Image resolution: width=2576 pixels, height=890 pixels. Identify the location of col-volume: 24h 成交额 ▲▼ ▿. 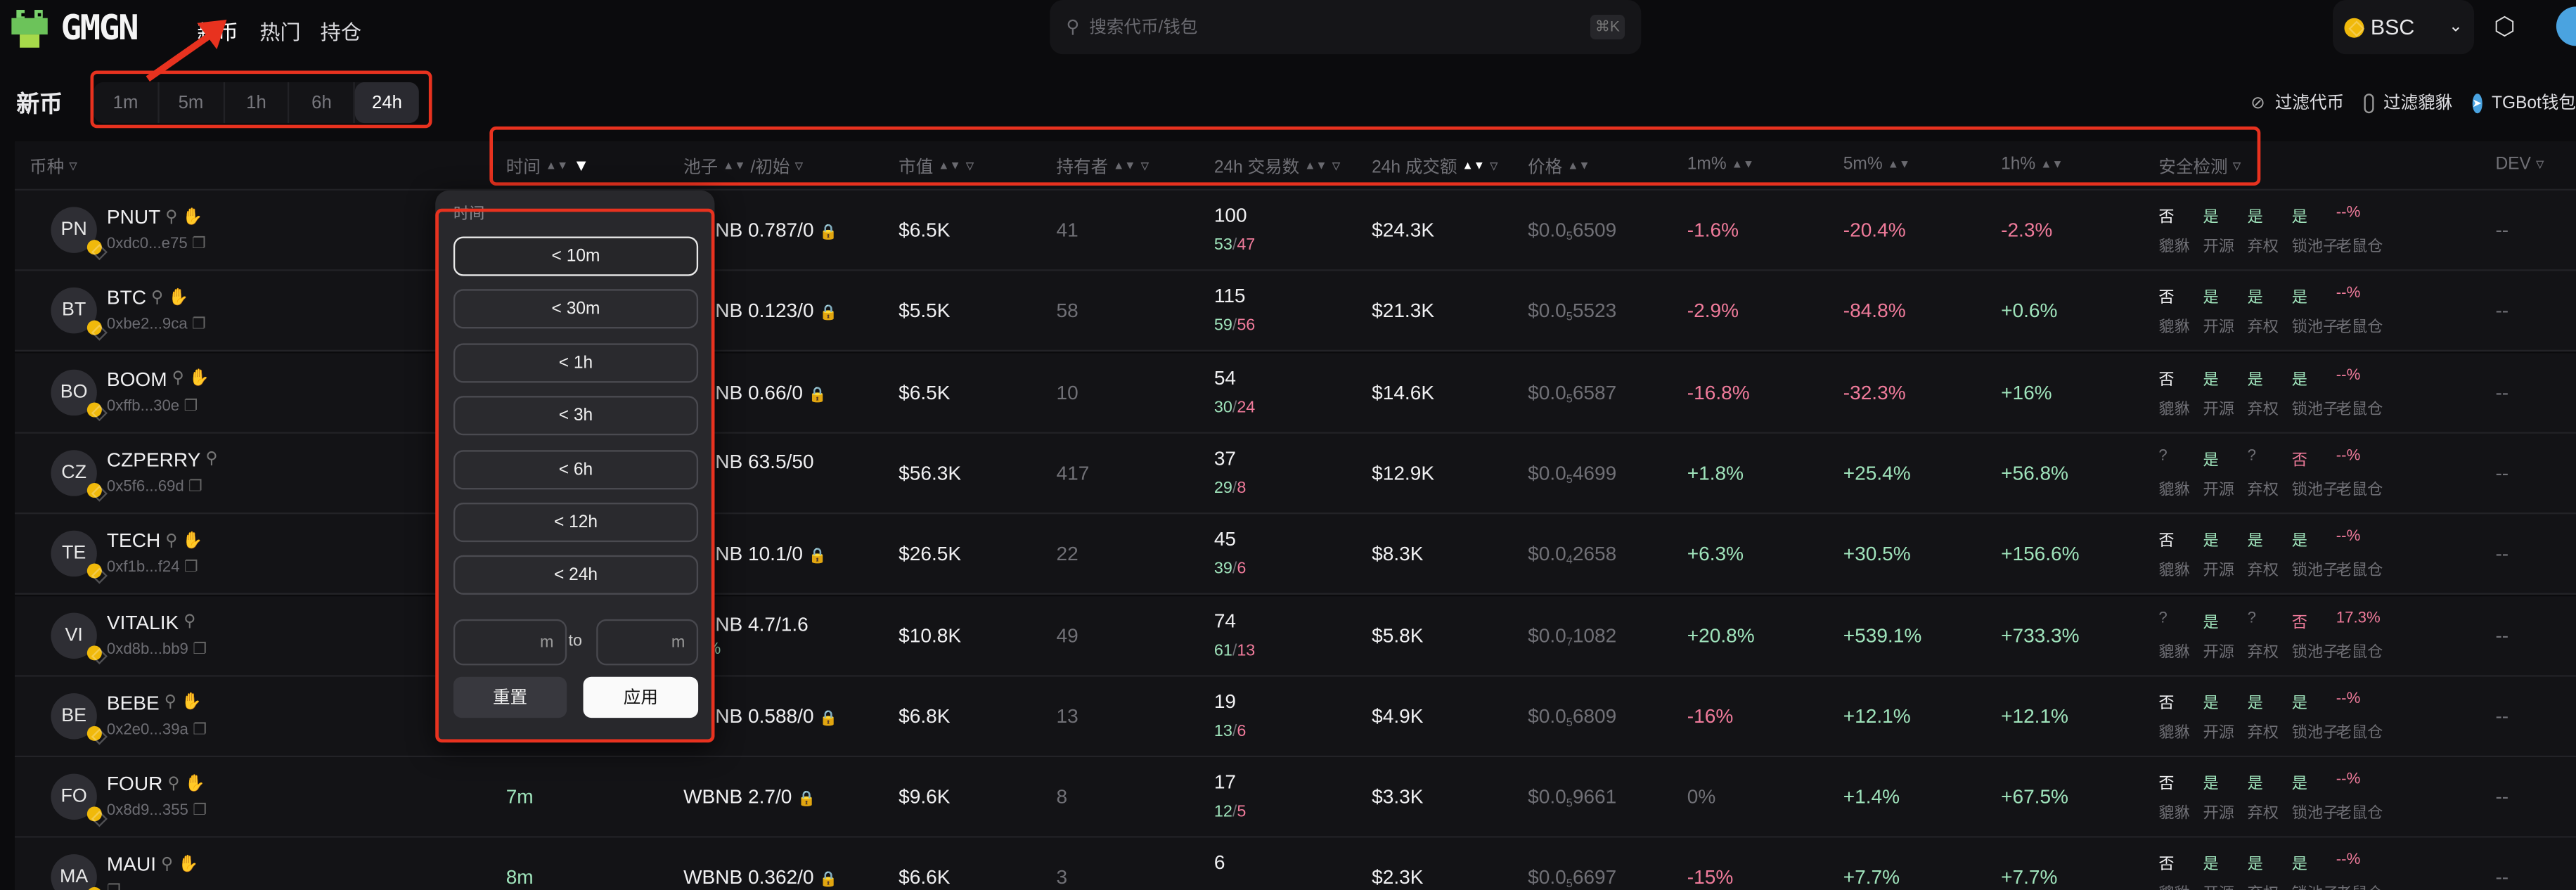
(1435, 167).